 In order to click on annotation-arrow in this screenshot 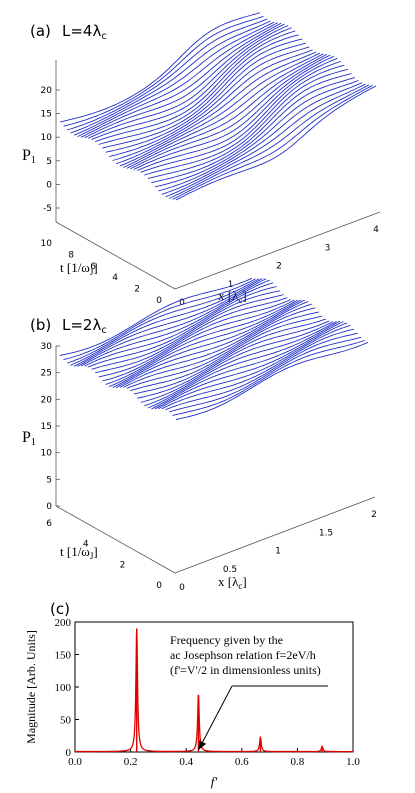, I will do `click(215, 718)`.